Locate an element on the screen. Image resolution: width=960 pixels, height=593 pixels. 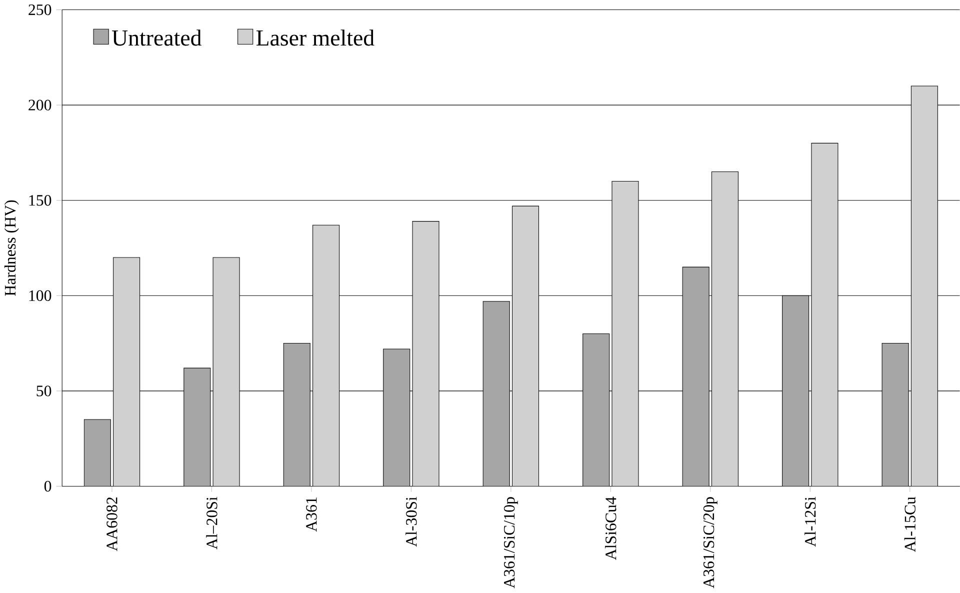
x-tick-label: Al-12Si is located at coordinates (810, 521).